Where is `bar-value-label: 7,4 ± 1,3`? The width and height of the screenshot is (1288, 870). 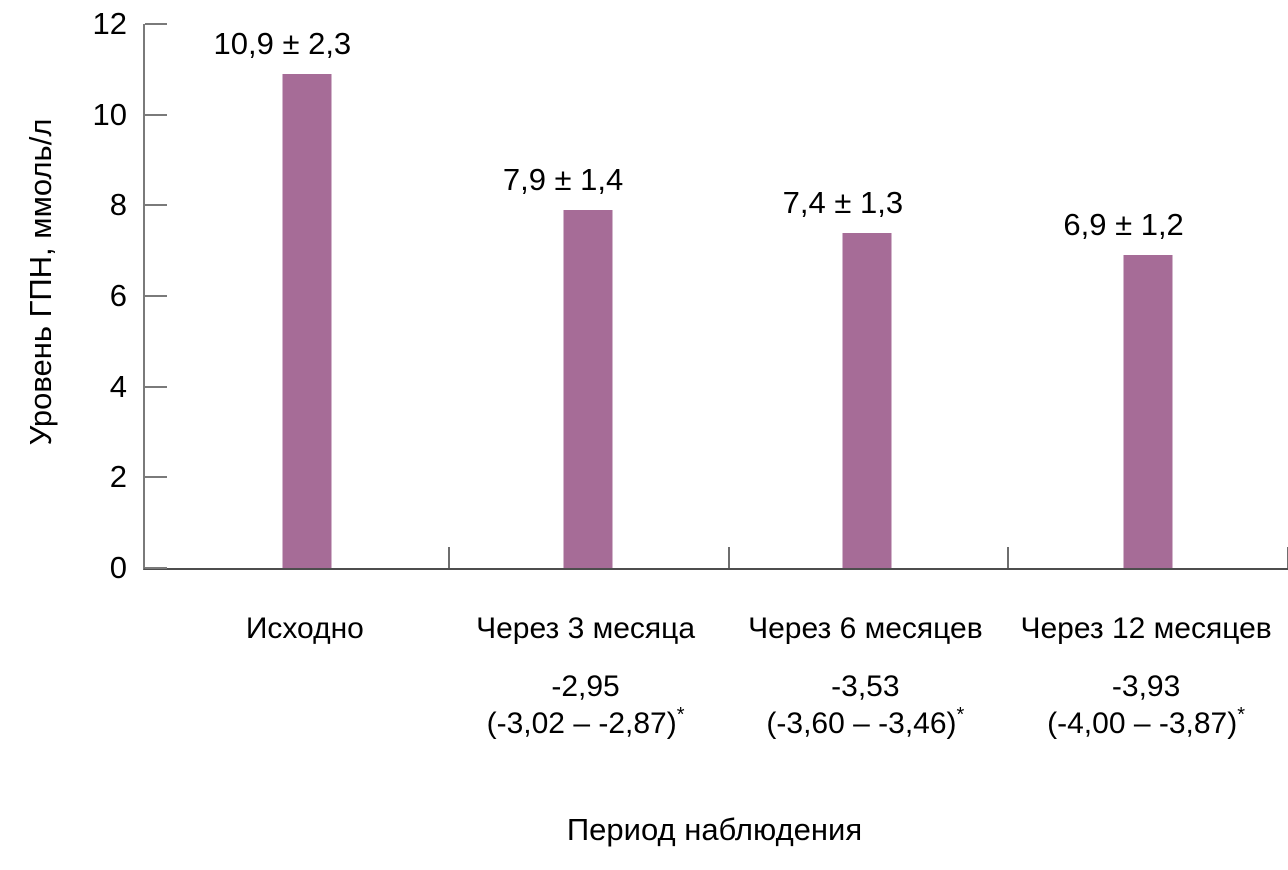 bar-value-label: 7,4 ± 1,3 is located at coordinates (843, 202).